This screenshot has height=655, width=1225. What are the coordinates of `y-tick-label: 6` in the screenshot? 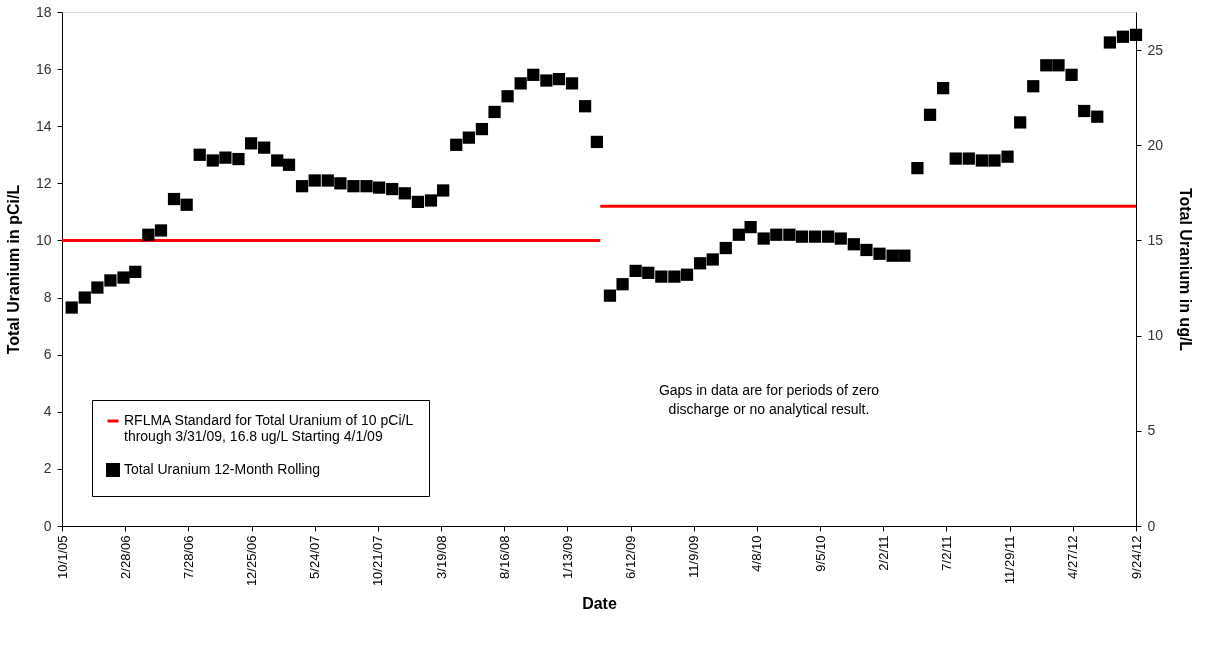 It's located at (47, 354).